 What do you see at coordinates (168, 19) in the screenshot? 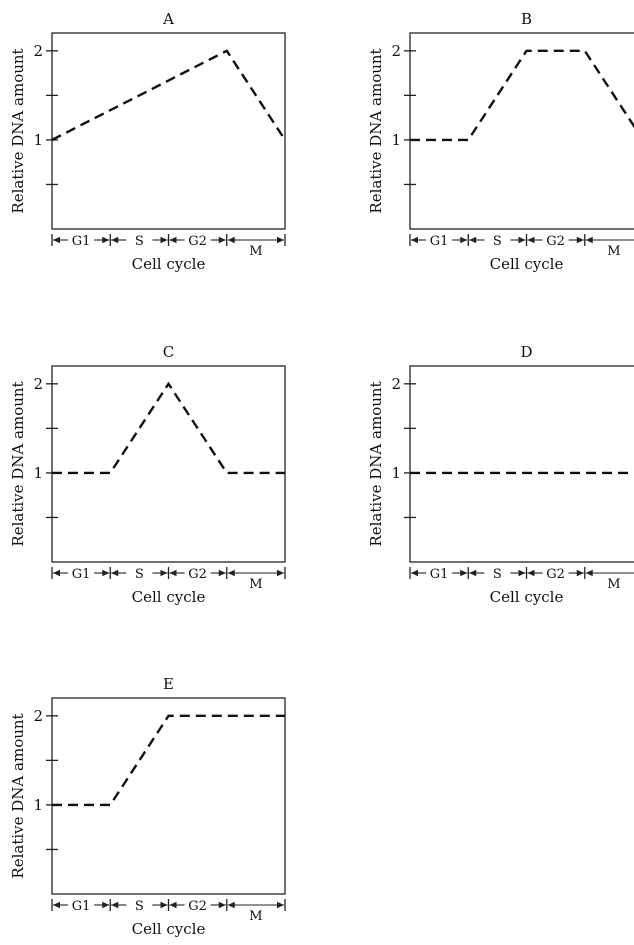
I see `chart-title: A` at bounding box center [168, 19].